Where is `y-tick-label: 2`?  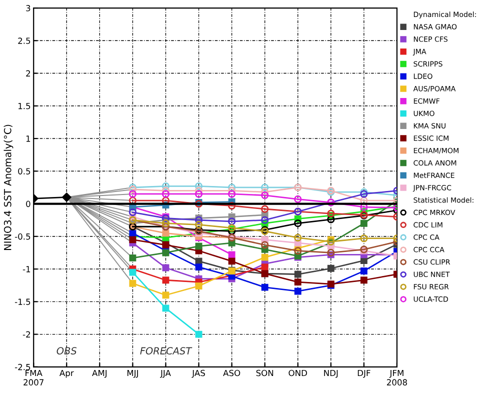
y-tick-label: 2 is located at coordinates (28, 73).